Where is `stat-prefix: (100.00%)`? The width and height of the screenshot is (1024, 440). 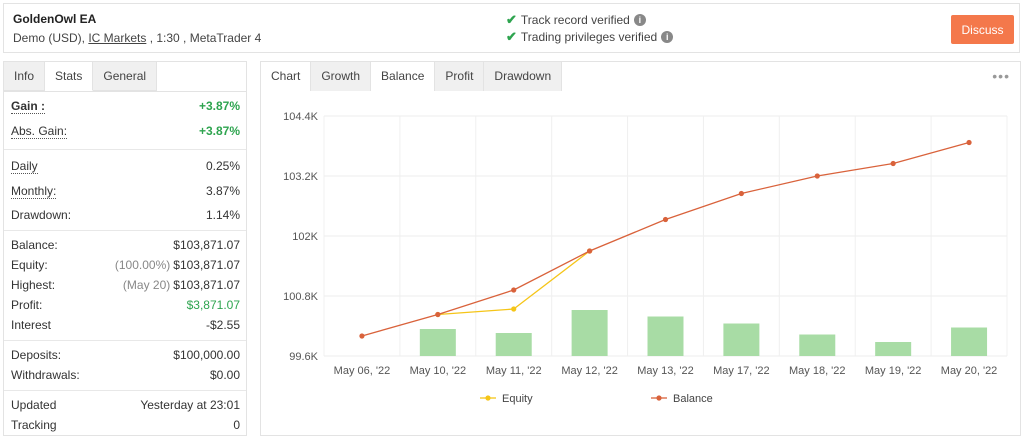
stat-prefix: (100.00%) is located at coordinates (142, 265).